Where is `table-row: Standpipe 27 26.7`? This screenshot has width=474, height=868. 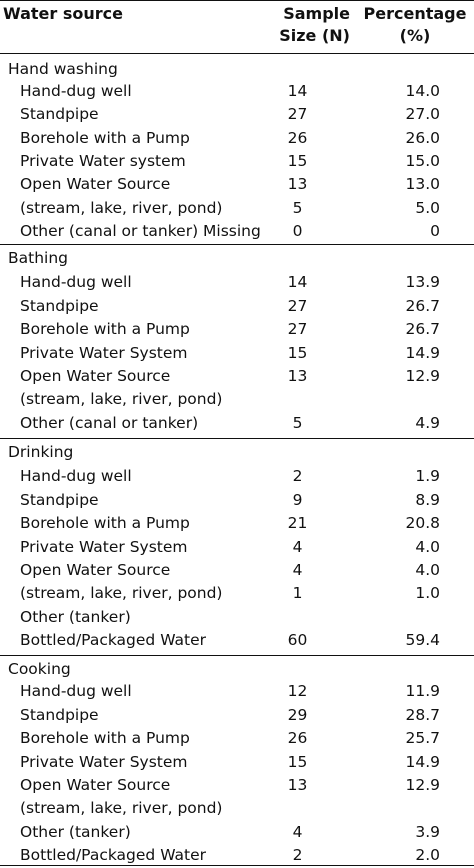 table-row: Standpipe 27 26.7 is located at coordinates (237, 306).